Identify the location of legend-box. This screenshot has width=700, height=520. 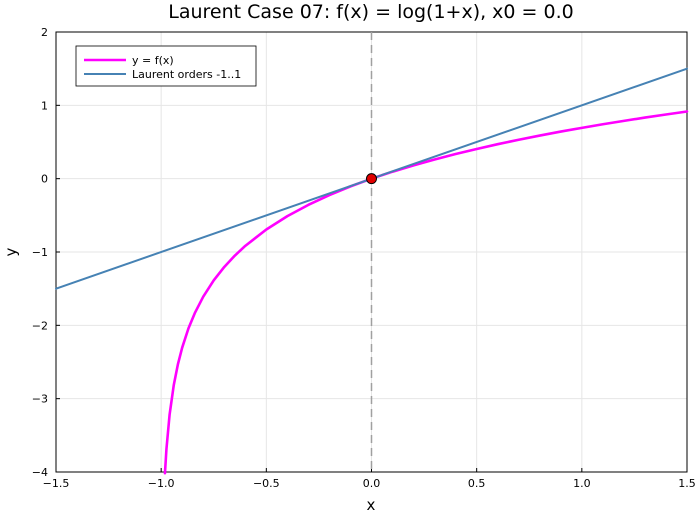
(166, 66).